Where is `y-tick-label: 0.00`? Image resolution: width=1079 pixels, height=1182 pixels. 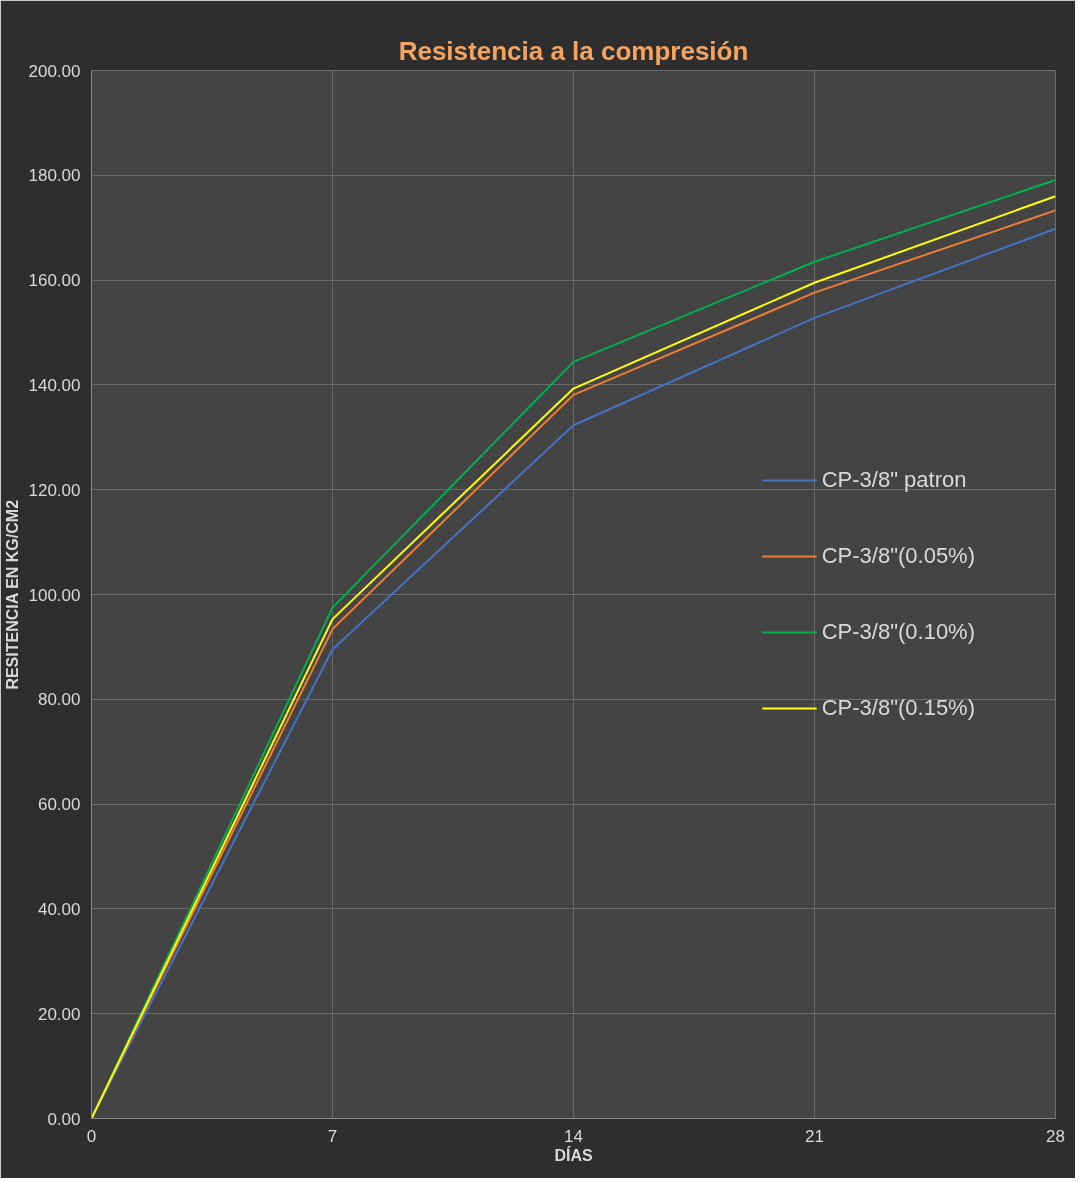
y-tick-label: 0.00 is located at coordinates (64, 1119).